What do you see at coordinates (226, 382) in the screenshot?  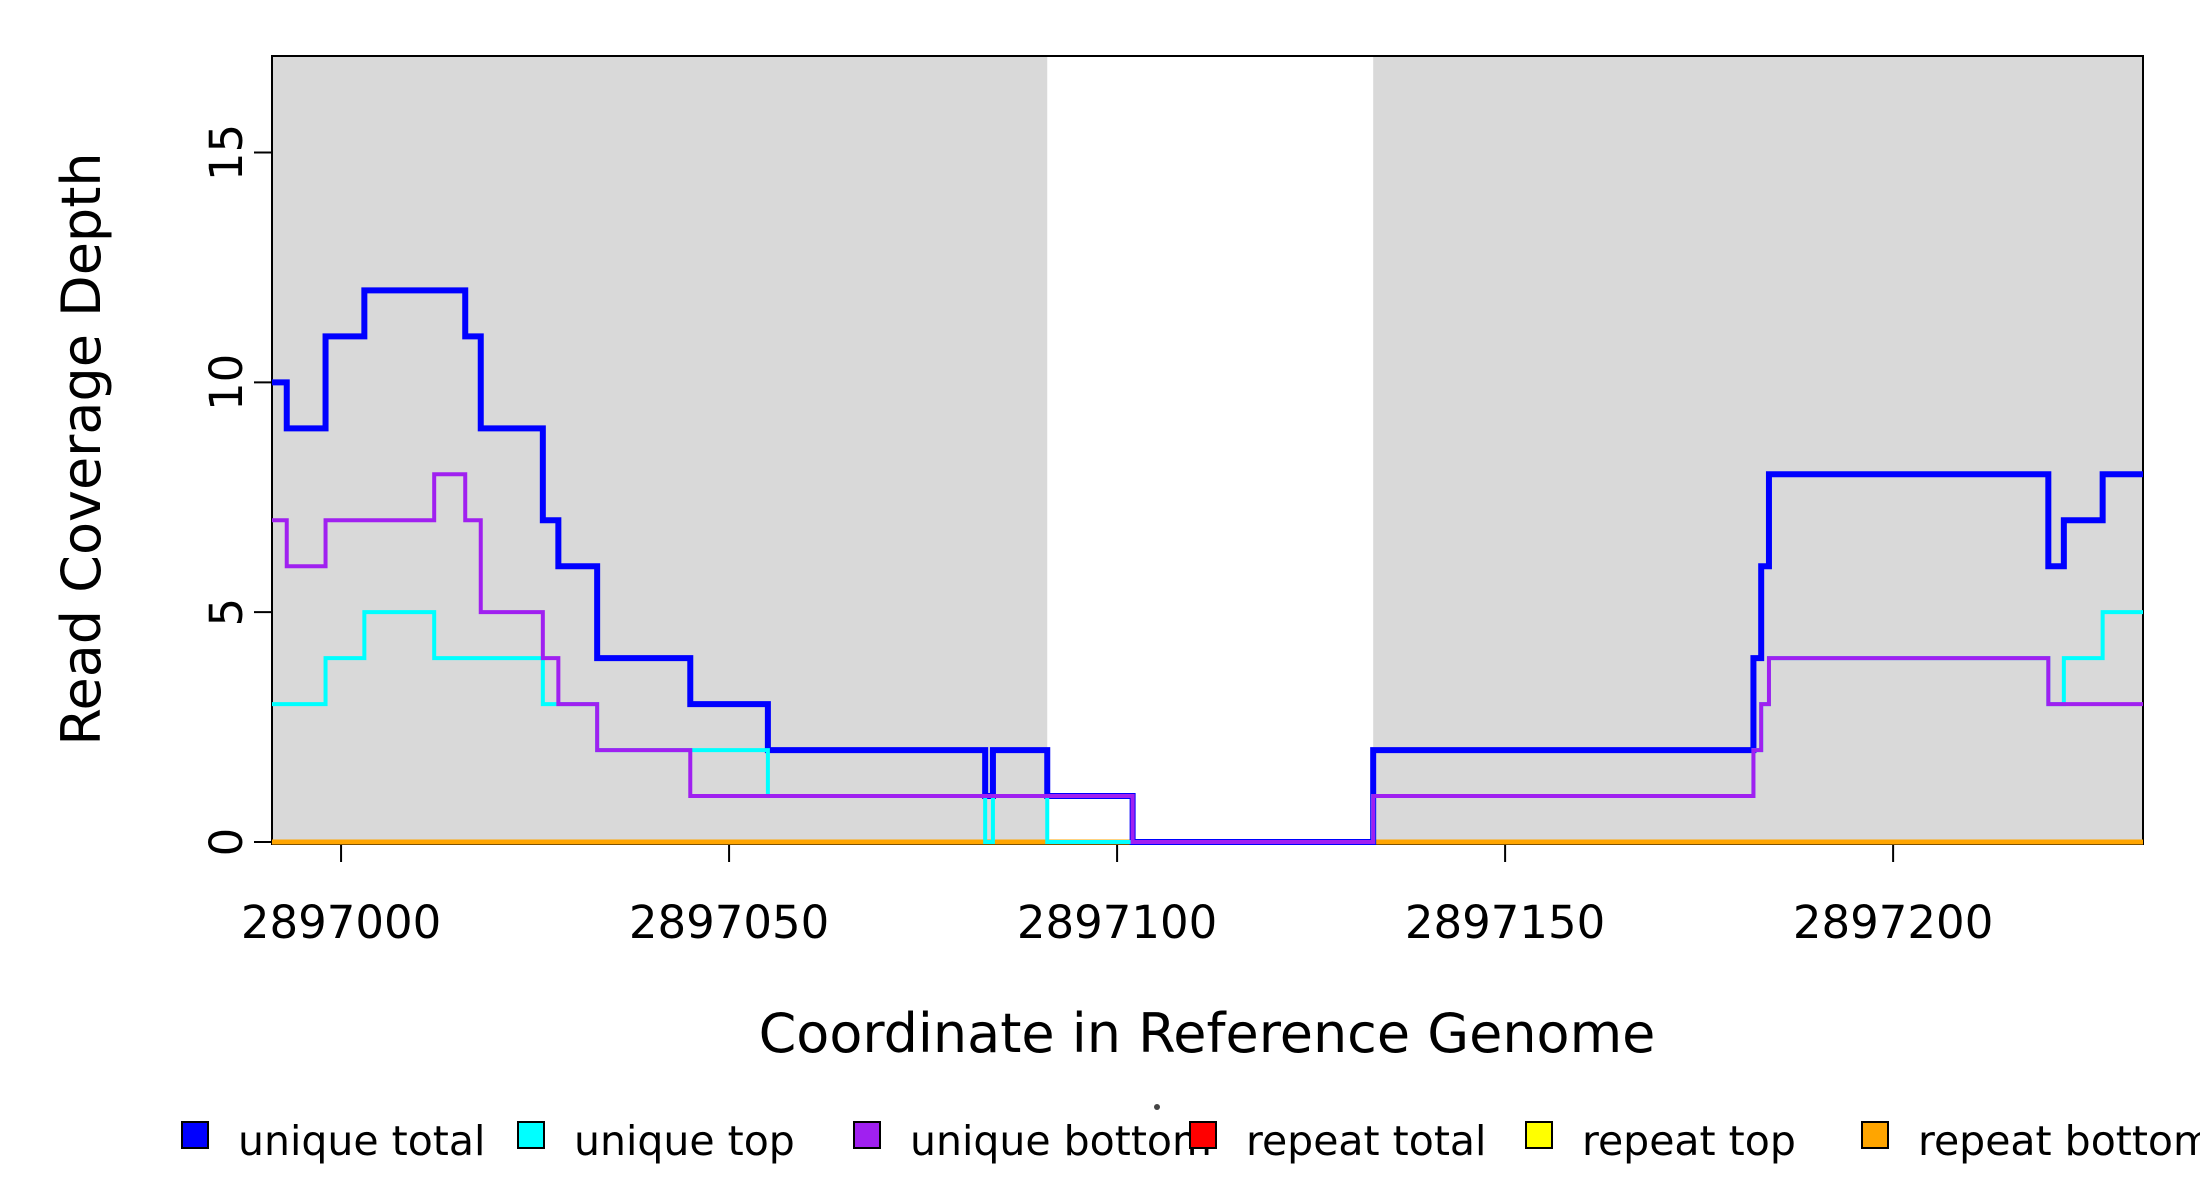 I see `y-tick-label: 10` at bounding box center [226, 382].